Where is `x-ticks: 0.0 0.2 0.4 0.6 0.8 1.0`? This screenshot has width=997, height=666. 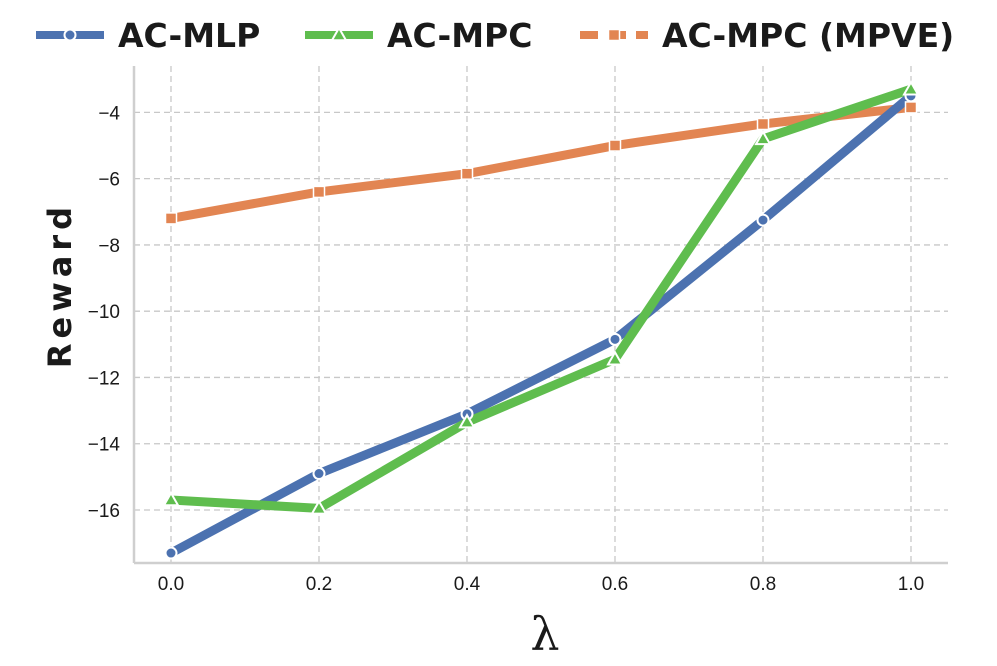 x-ticks: 0.0 0.2 0.4 0.6 0.8 1.0 is located at coordinates (541, 584).